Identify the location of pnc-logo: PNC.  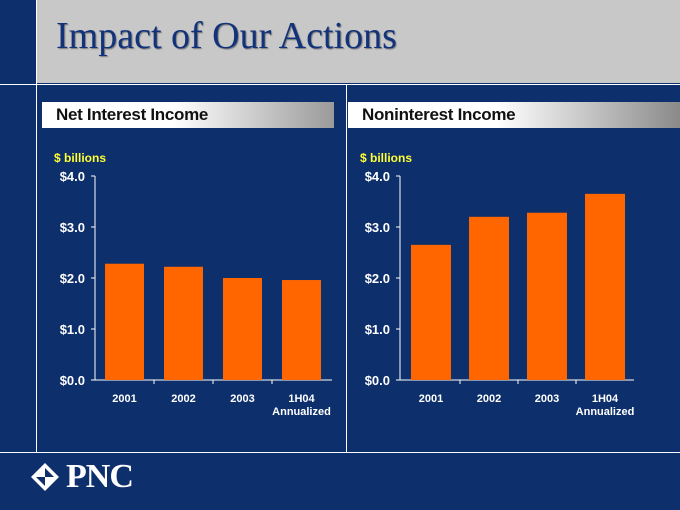
(82, 476).